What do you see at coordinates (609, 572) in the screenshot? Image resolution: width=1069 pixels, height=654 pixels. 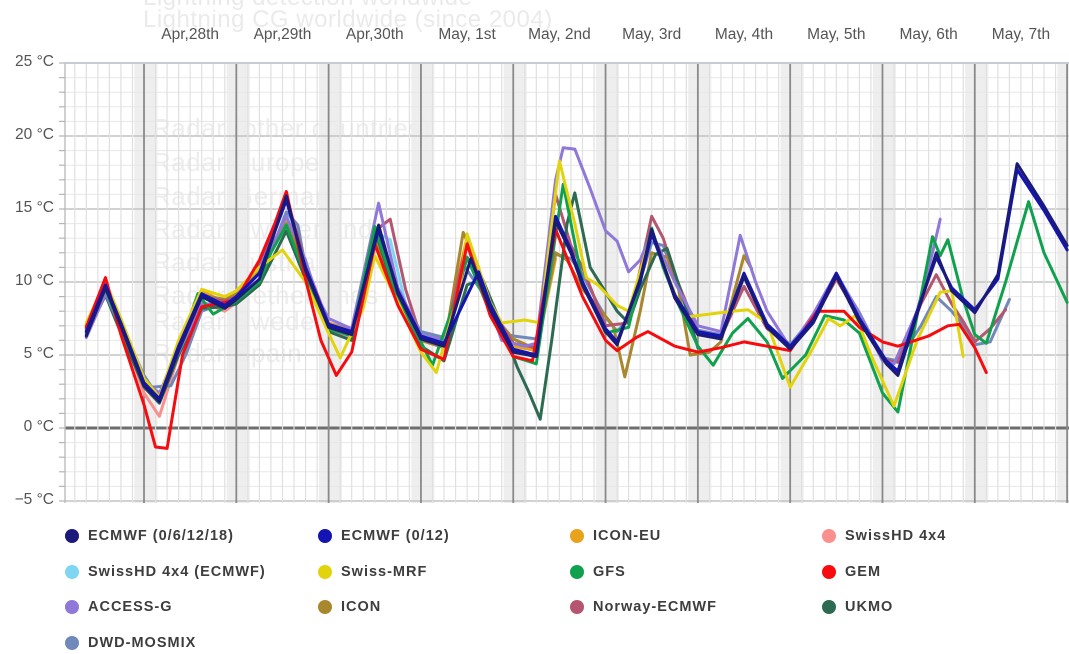 I see `legend-label: GFS` at bounding box center [609, 572].